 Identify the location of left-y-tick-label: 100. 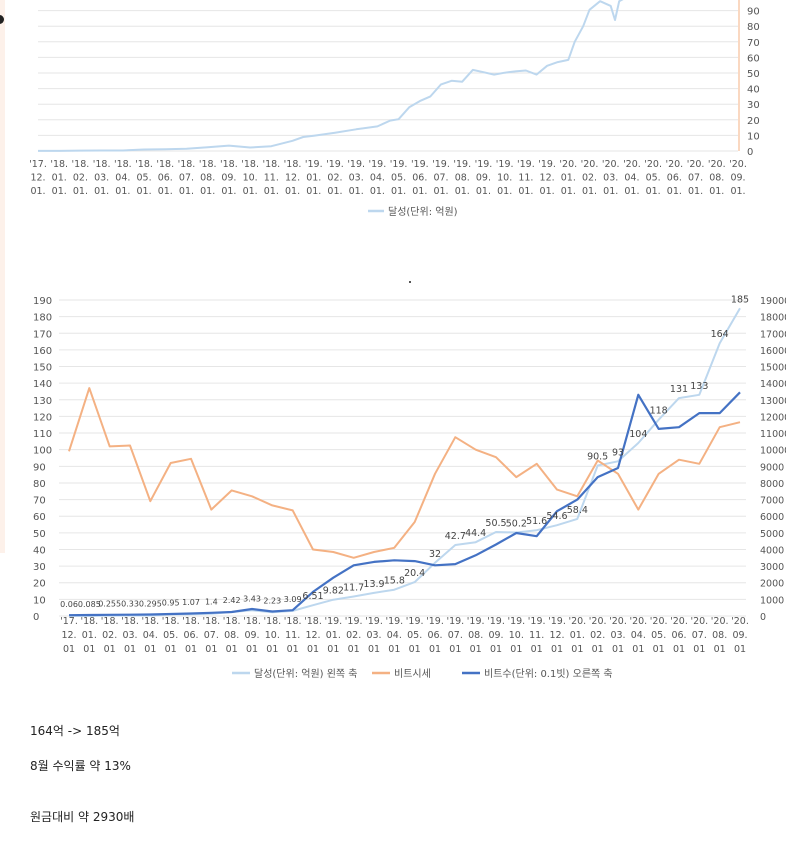
(42, 451).